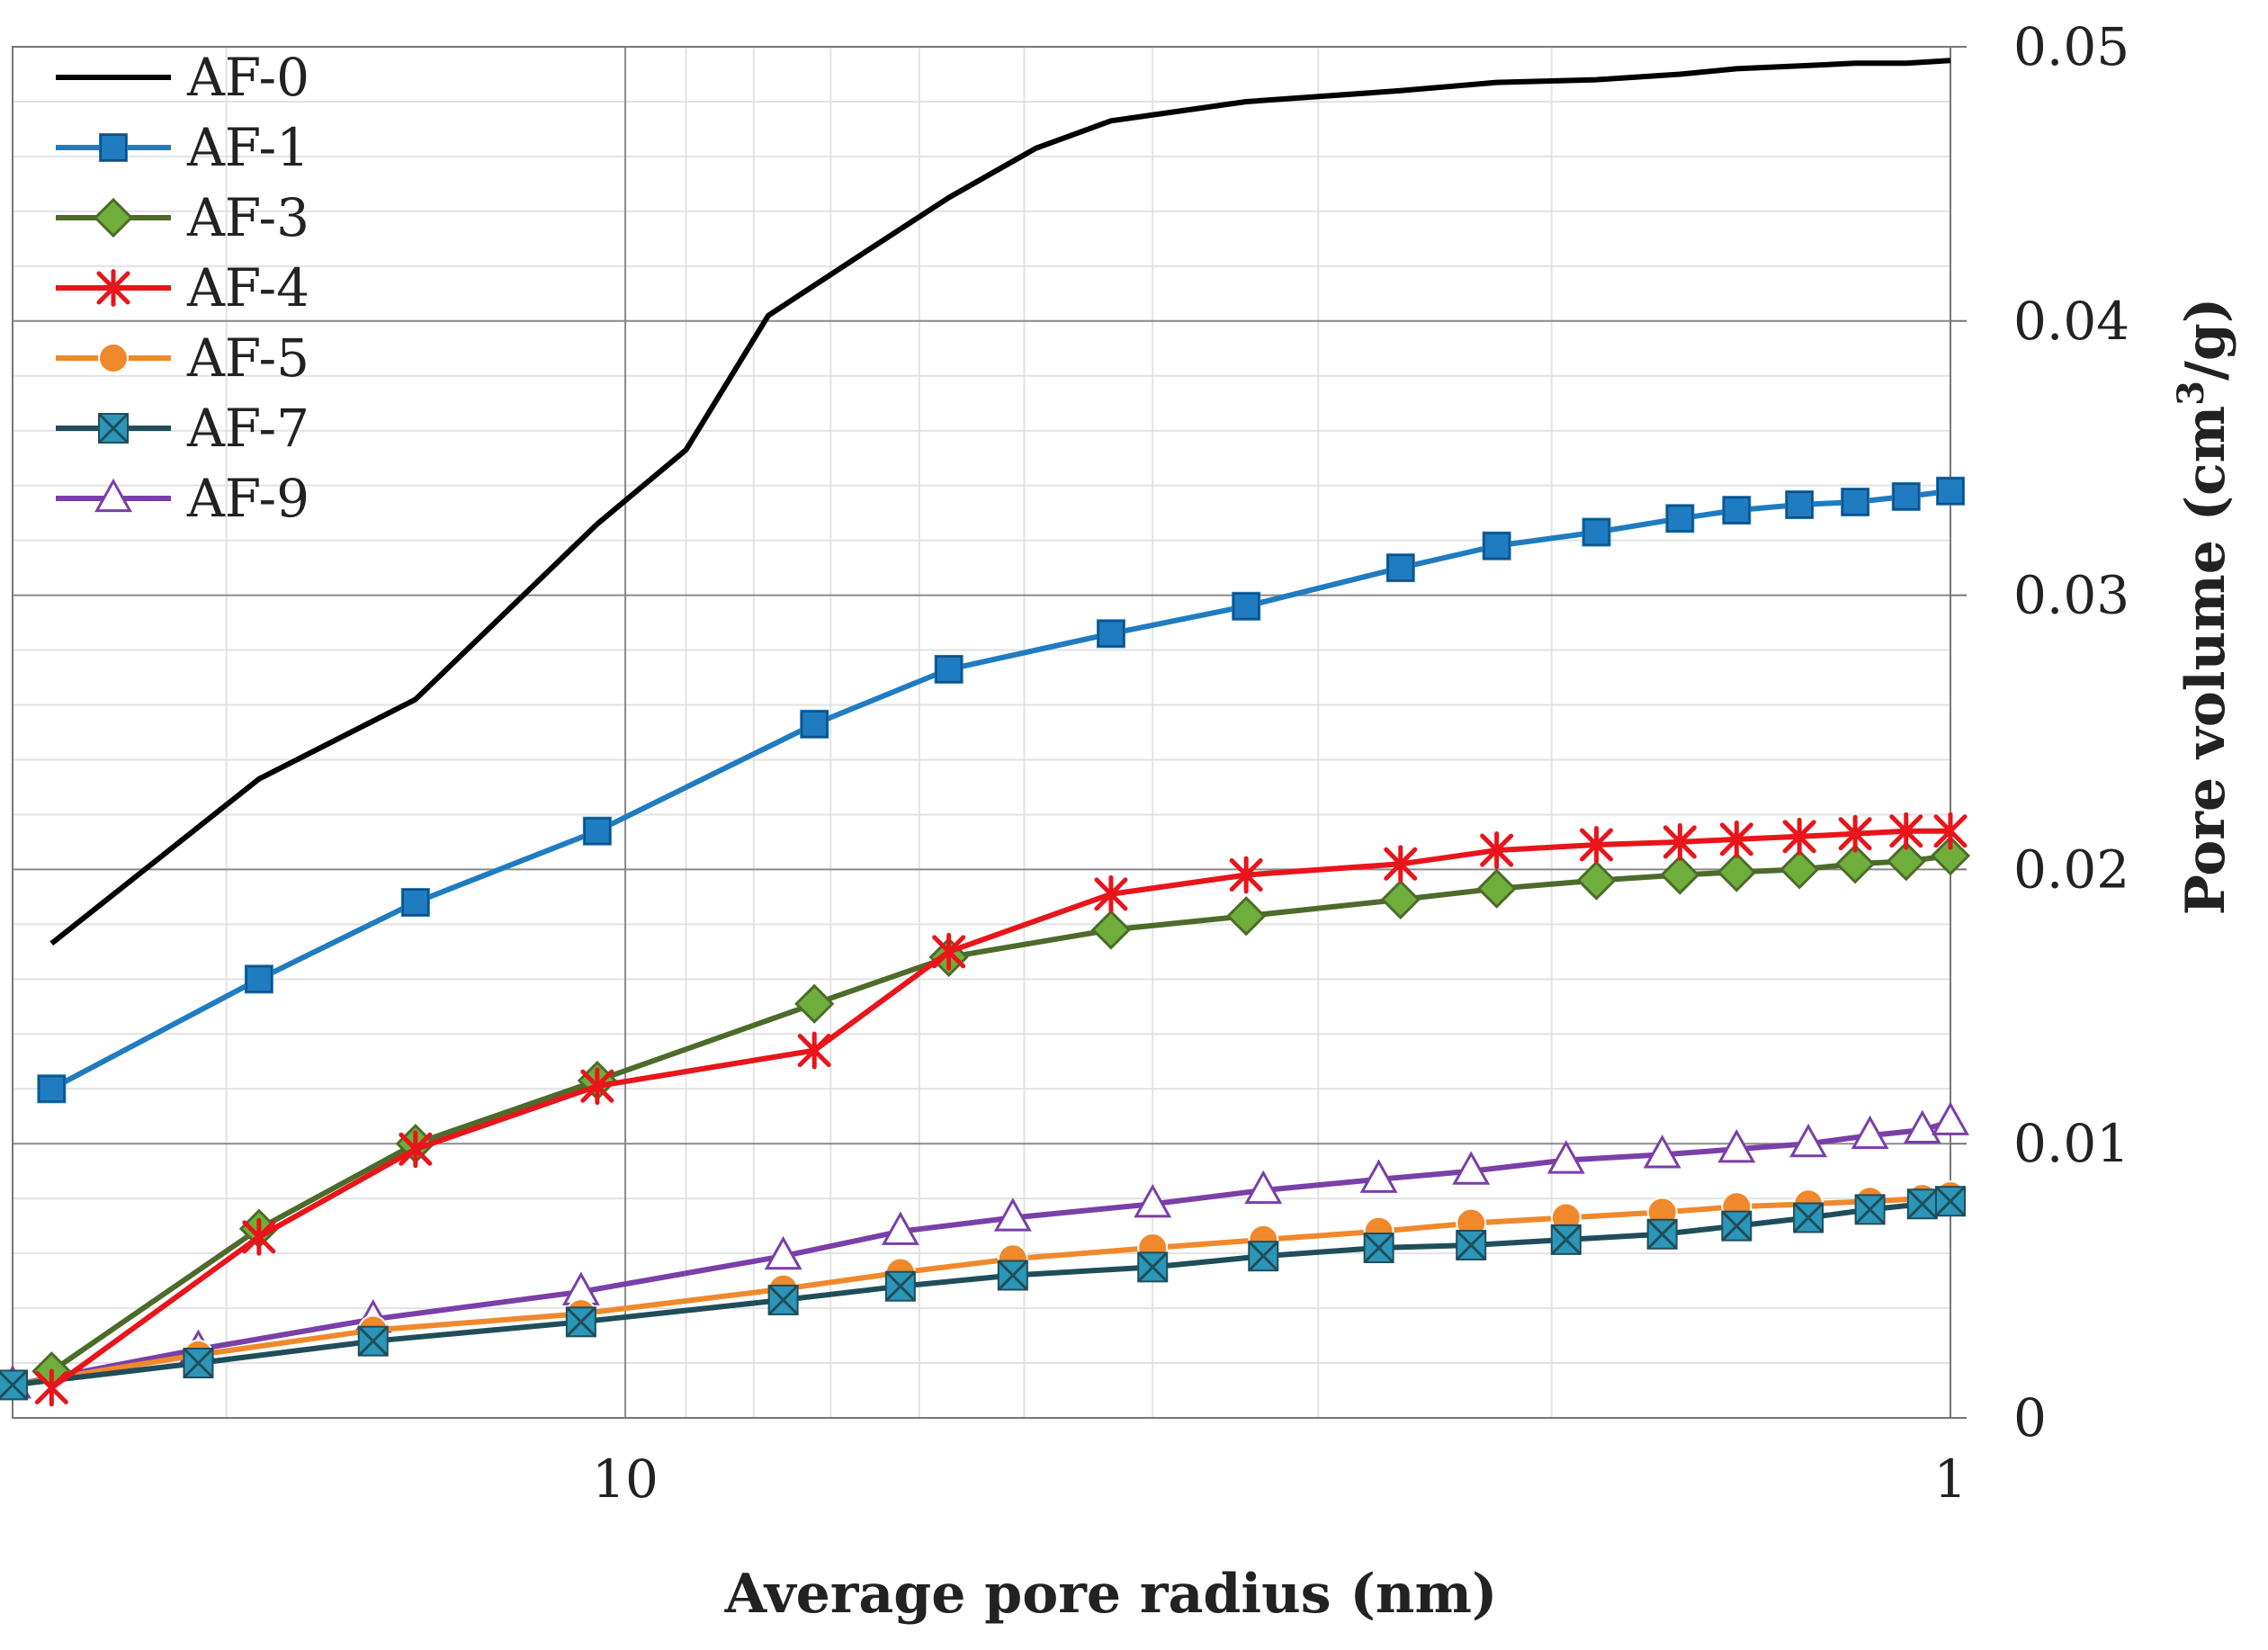  What do you see at coordinates (182, 428) in the screenshot?
I see `legend-item-af-7: AF-7` at bounding box center [182, 428].